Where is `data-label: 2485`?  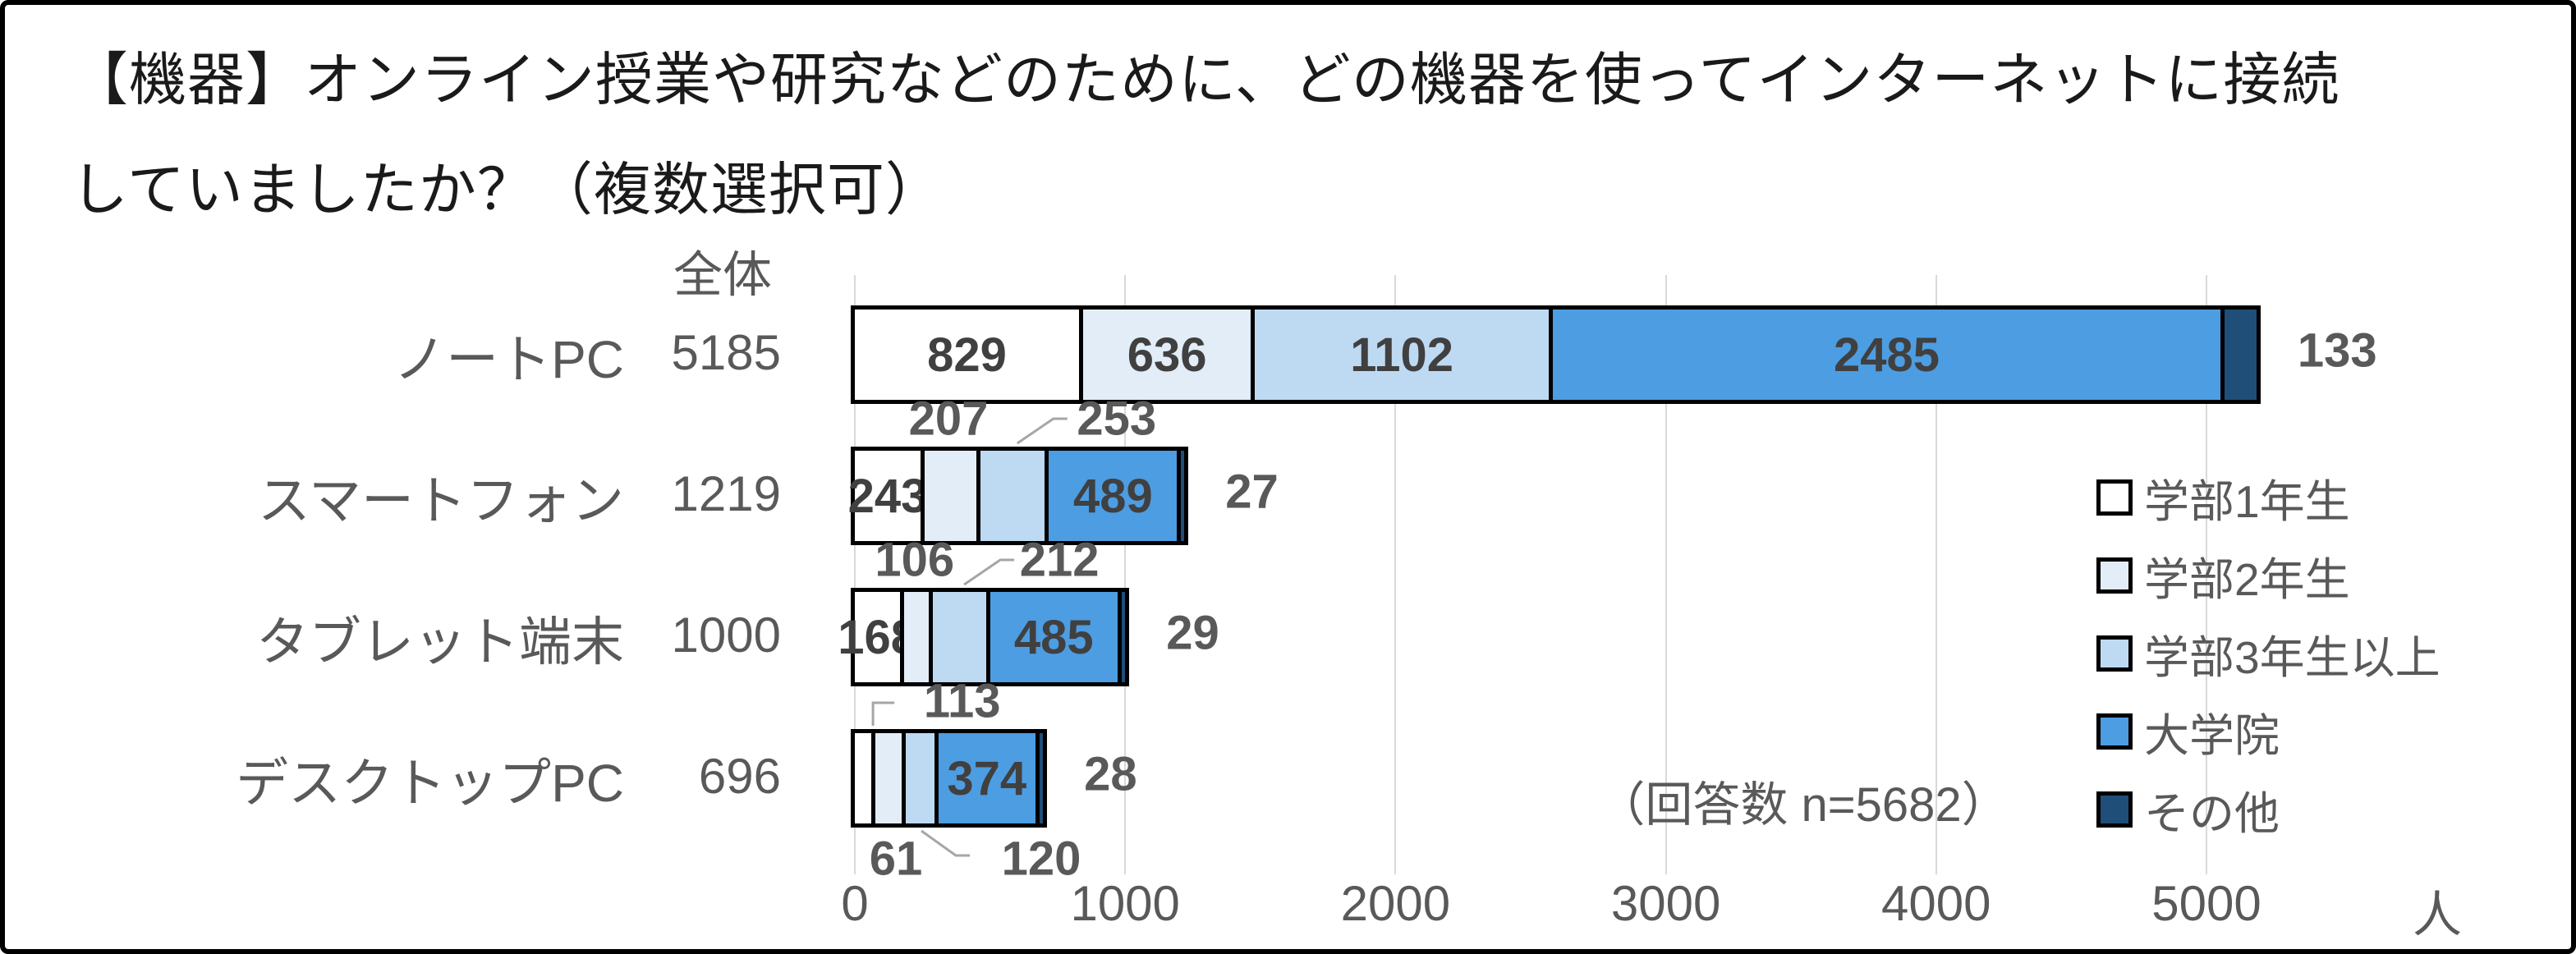
data-label: 2485 is located at coordinates (1887, 355).